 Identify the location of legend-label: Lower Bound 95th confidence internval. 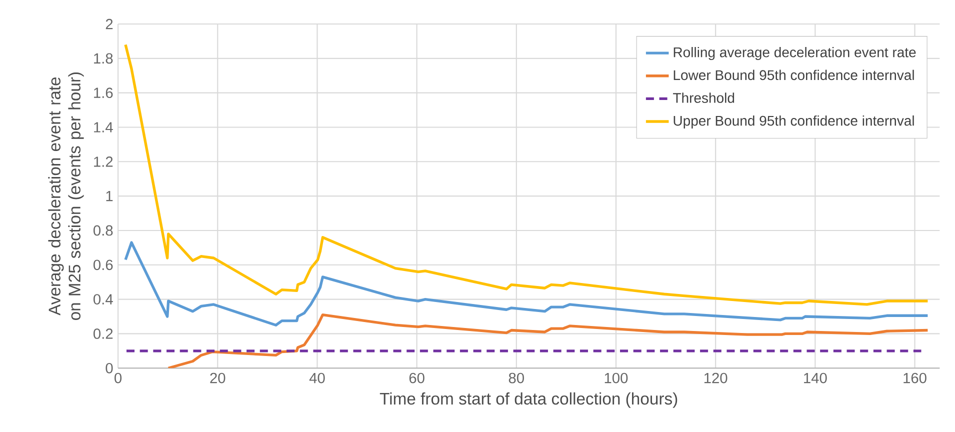
(794, 75).